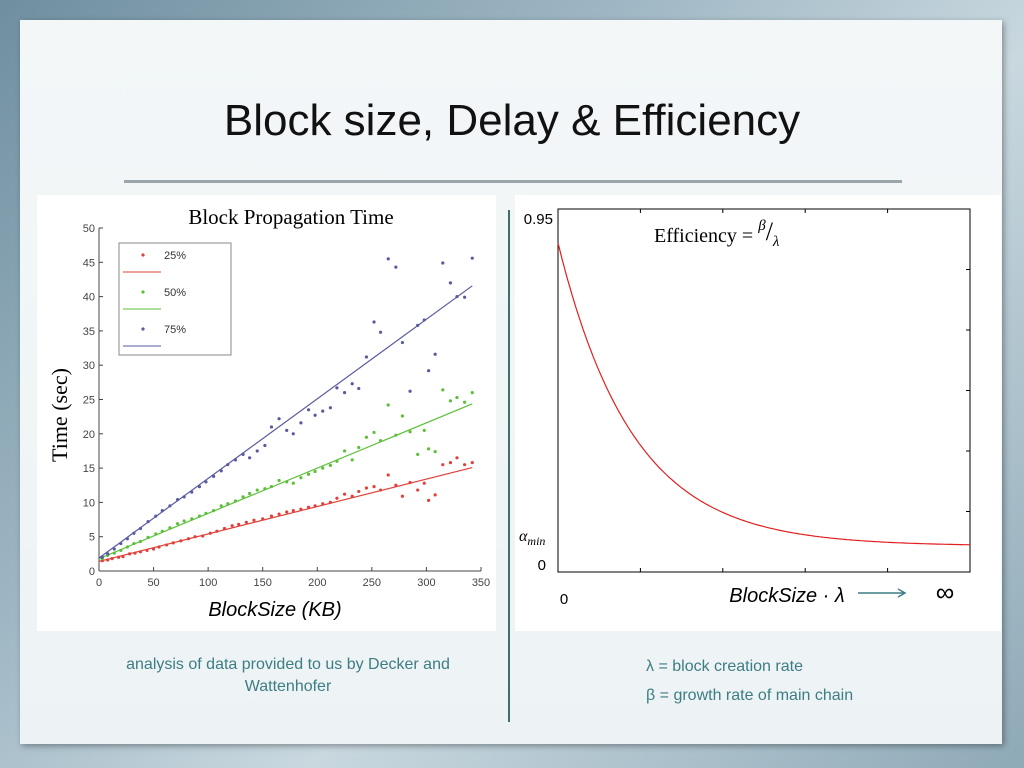  What do you see at coordinates (89, 332) in the screenshot?
I see `y-tick-label: 35` at bounding box center [89, 332].